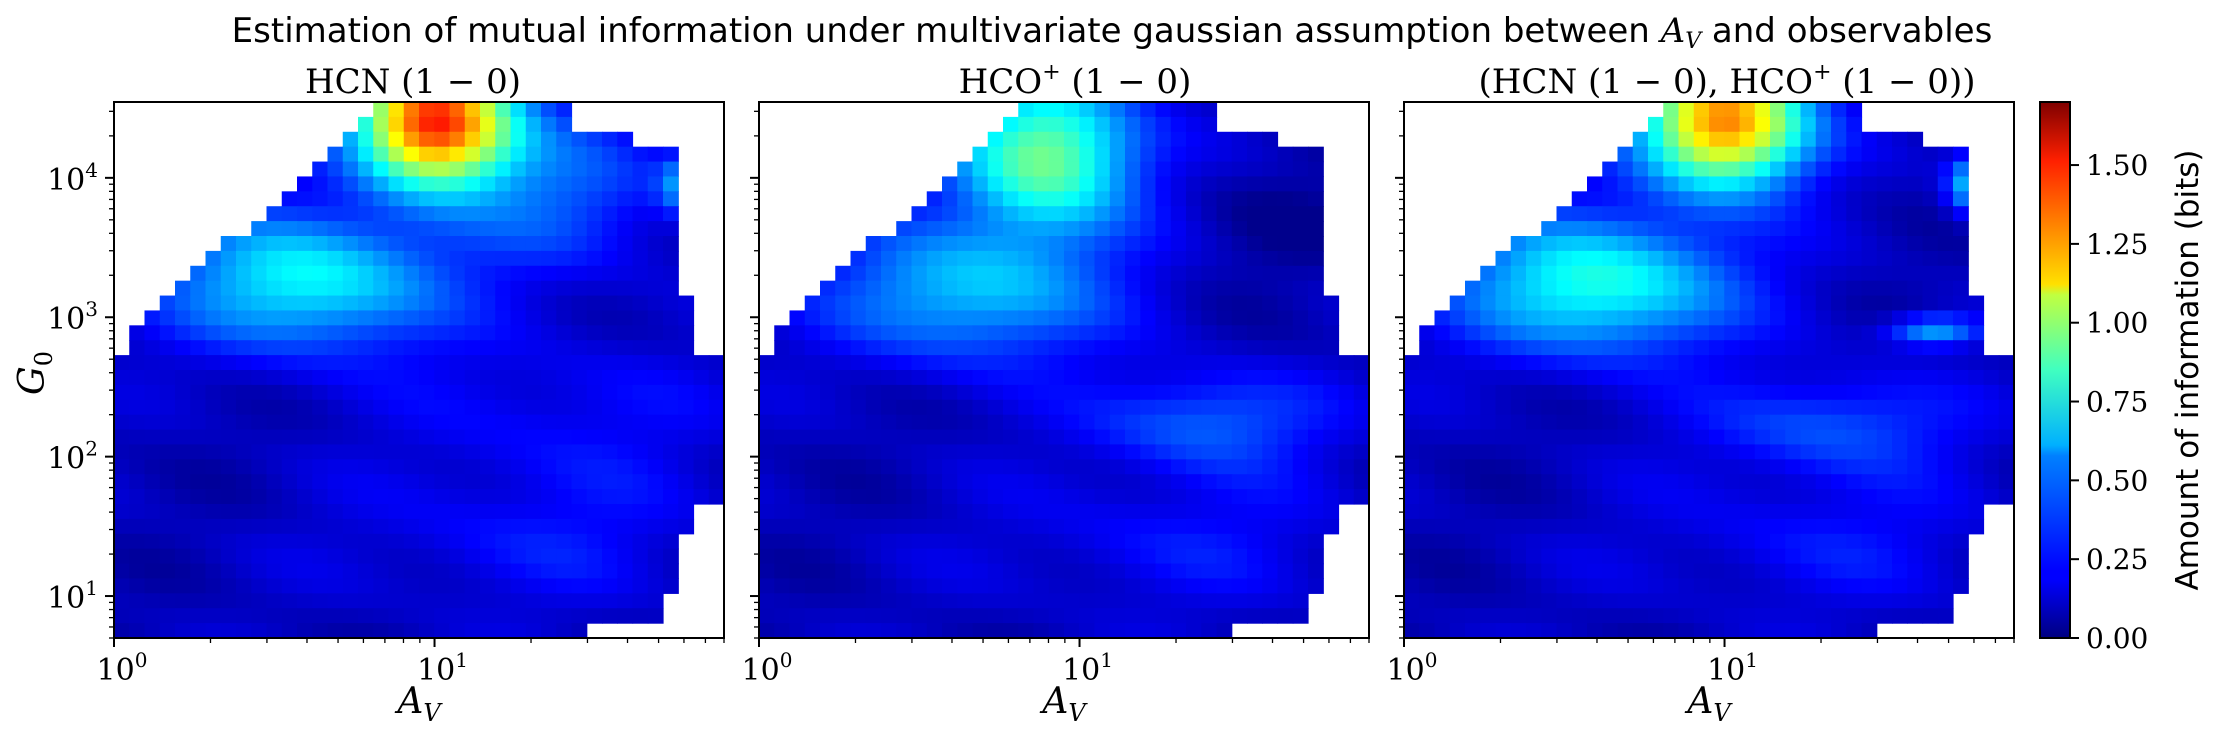  I want to click on x-tick-label: 100, so click(767, 668).